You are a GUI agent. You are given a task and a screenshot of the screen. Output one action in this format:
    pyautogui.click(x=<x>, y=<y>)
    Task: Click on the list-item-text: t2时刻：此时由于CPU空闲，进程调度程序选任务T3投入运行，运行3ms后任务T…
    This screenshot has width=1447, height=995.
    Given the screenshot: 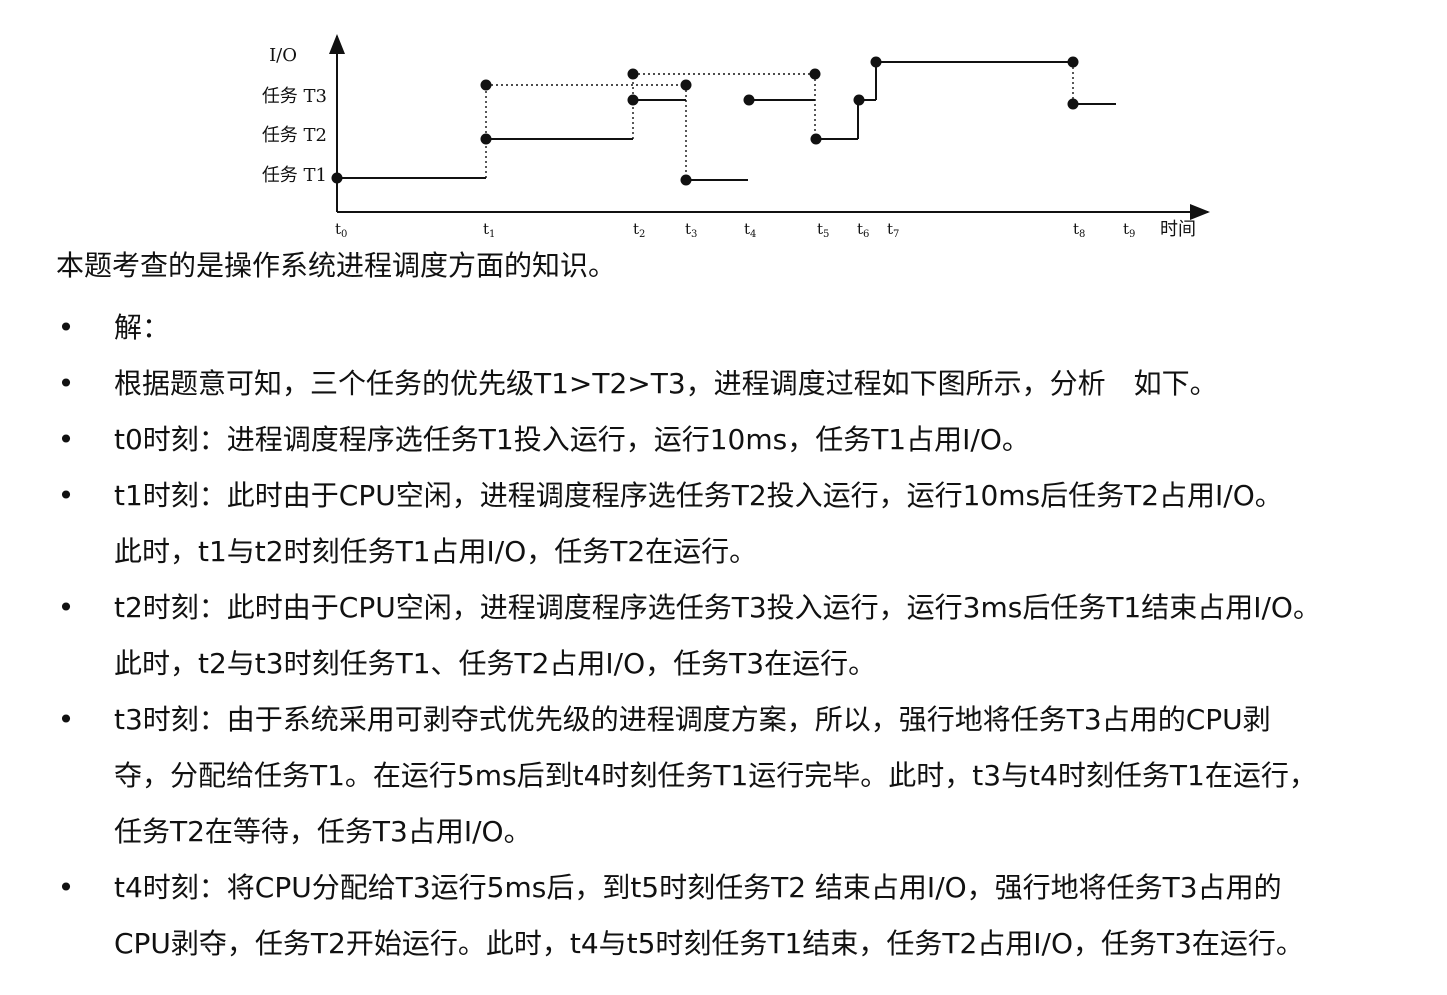 What is the action you would take?
    pyautogui.click(x=717, y=635)
    